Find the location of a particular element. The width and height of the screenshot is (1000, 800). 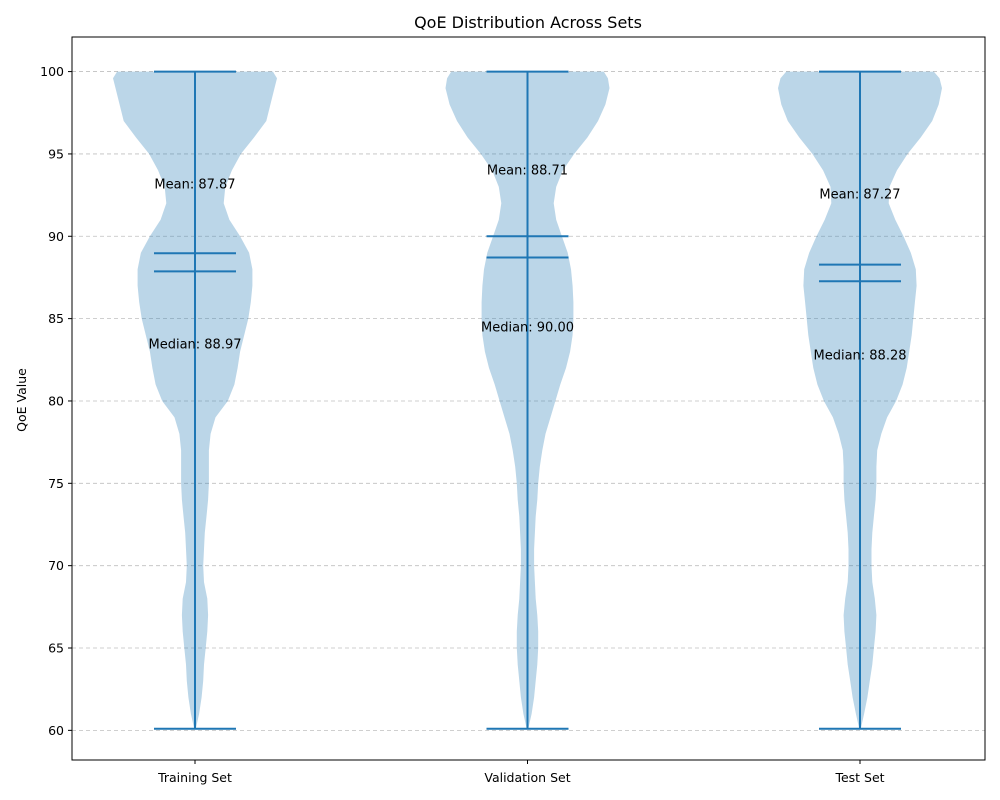

y-tick-label: 65 is located at coordinates (56, 648).